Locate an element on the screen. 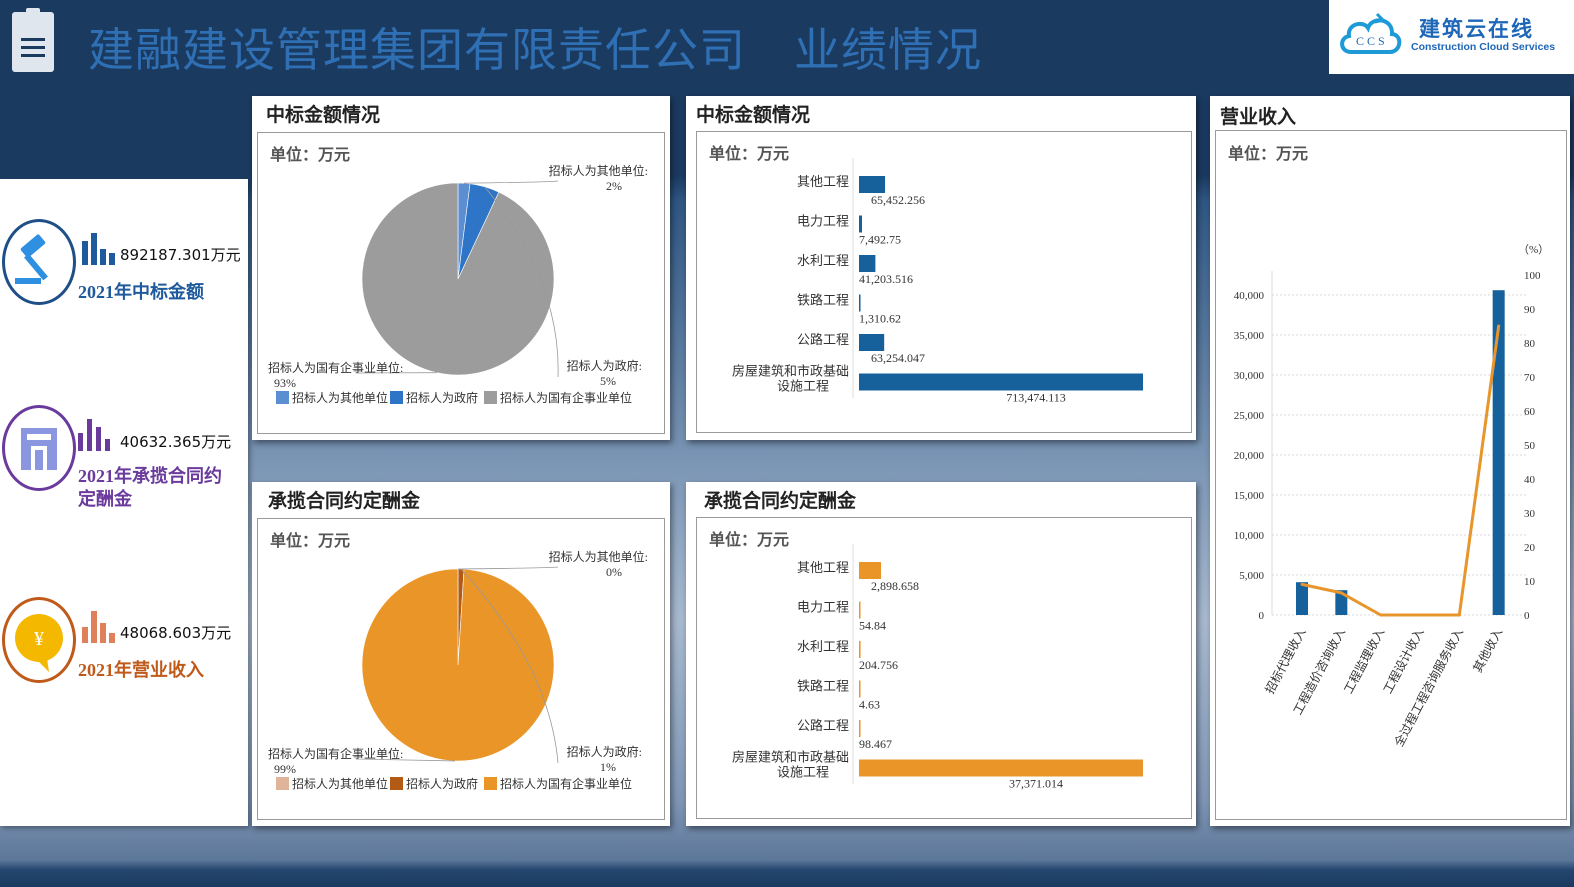 The height and width of the screenshot is (887, 1574). y-tick-label: 10,000 is located at coordinates (1249, 536).